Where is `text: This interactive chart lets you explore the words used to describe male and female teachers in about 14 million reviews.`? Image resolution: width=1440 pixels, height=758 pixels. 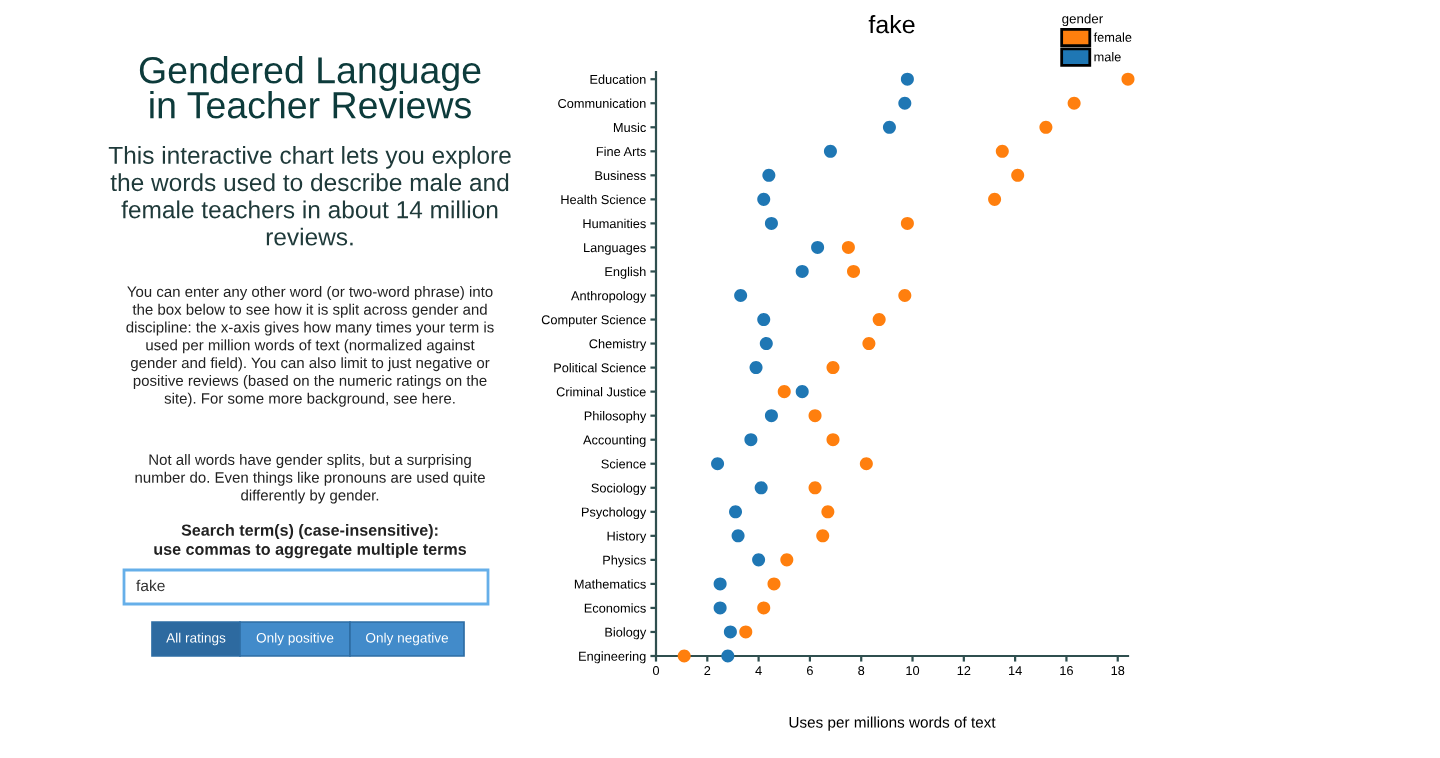 text: This interactive chart lets you explore the words used to describe male and female teachers in about 14 million reviews. is located at coordinates (309, 196).